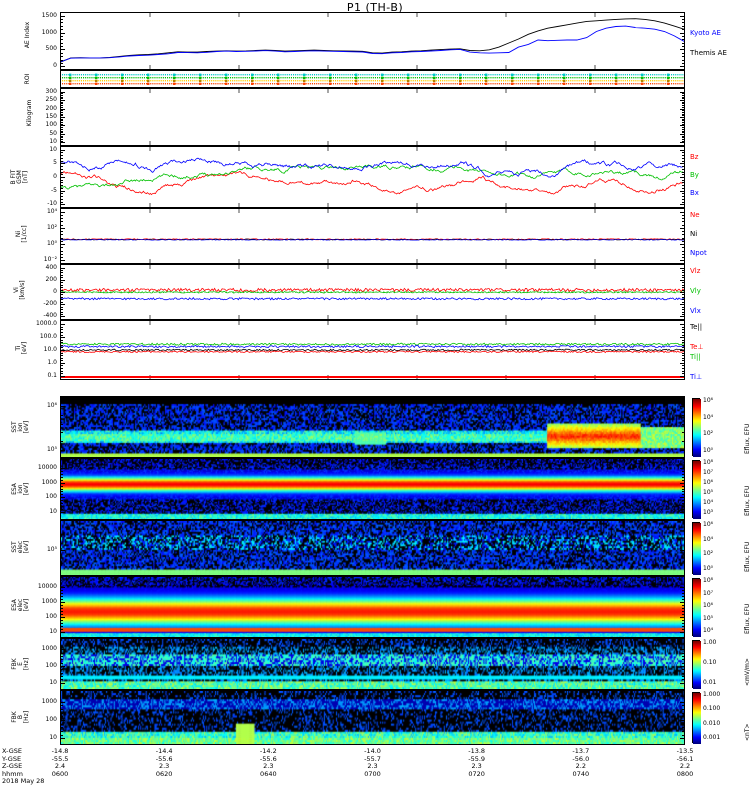 Image resolution: width=750 pixels, height=800 pixels. What do you see at coordinates (708, 400) in the screenshot?
I see `colorbar-tick-label: 10⁶` at bounding box center [708, 400].